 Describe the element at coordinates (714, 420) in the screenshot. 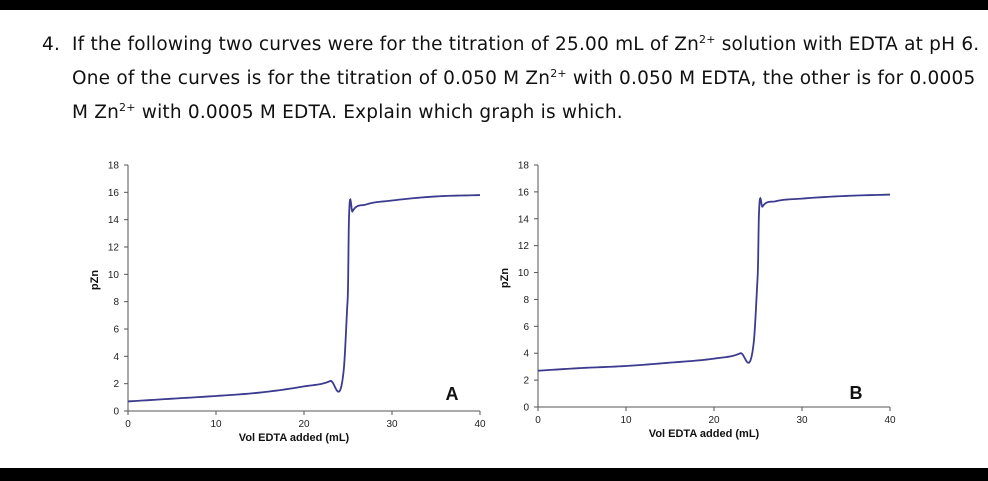

I see `chart-b-x-tick-label: 20` at that location.